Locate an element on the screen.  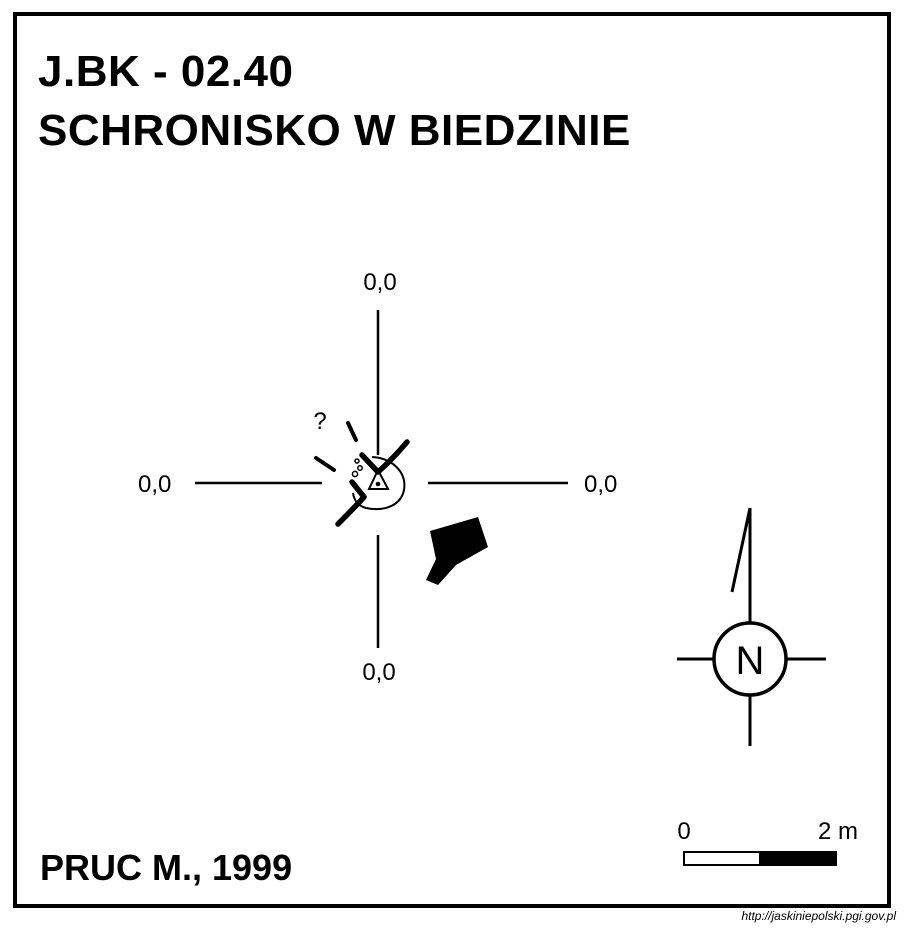
cave-wall-upper is located at coordinates (384, 457).